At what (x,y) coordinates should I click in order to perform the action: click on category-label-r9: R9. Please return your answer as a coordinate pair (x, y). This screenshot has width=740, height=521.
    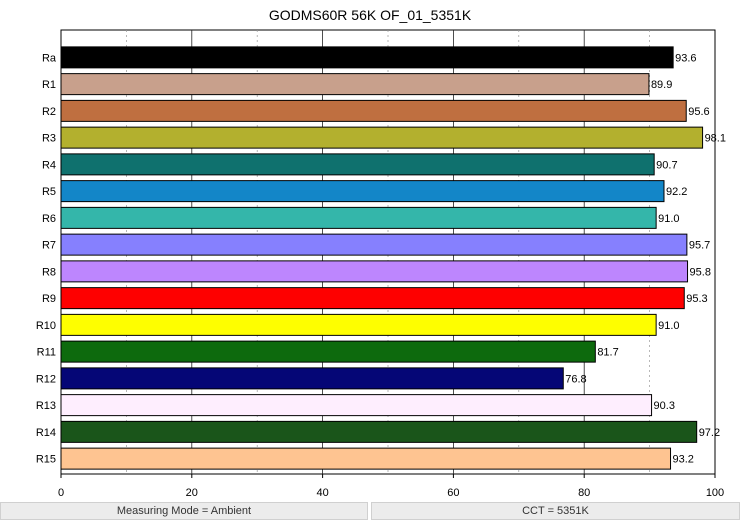
    Looking at the image, I should click on (49, 299).